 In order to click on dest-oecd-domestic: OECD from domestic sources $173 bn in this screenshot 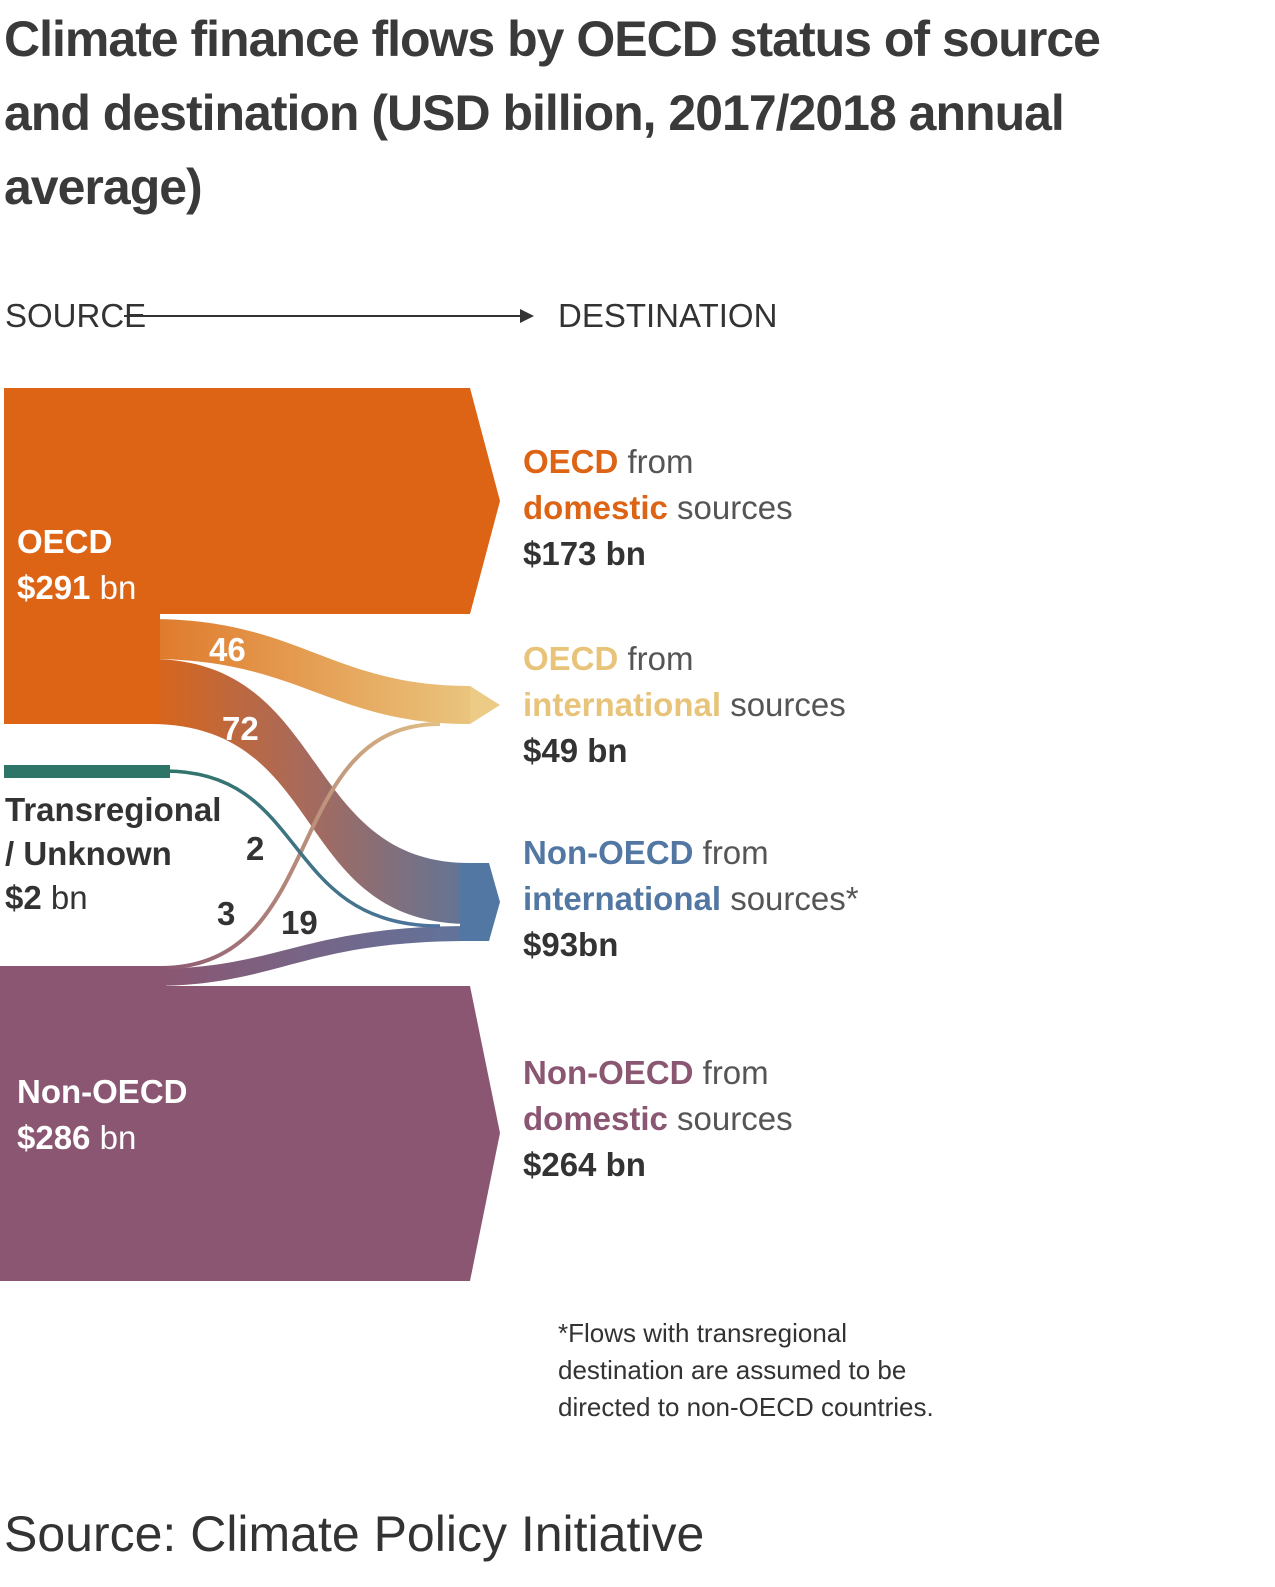, I will do `click(658, 508)`.